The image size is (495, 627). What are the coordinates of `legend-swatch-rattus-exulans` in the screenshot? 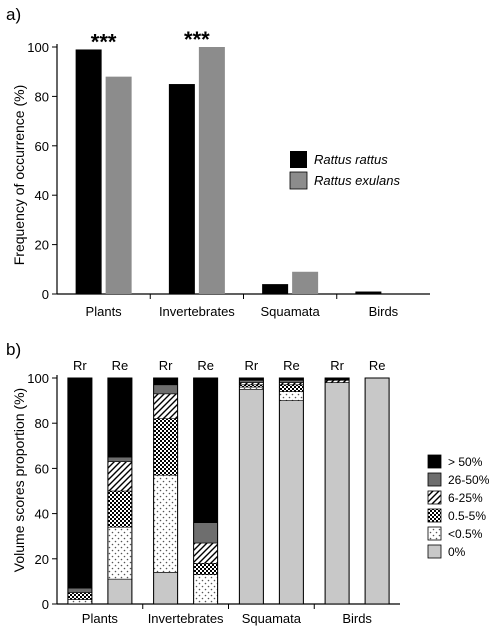 It's located at (298, 180).